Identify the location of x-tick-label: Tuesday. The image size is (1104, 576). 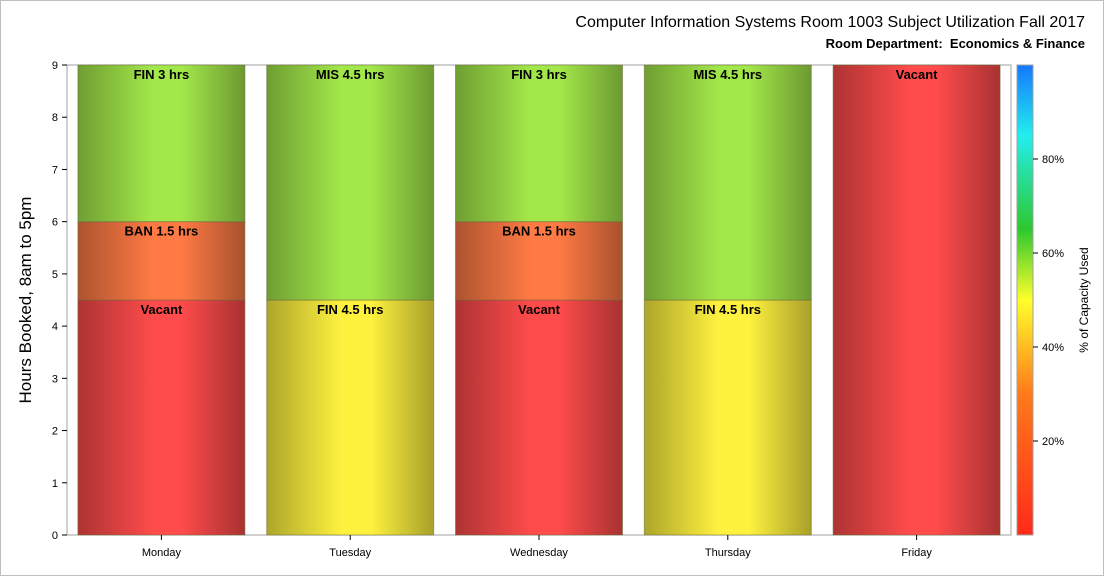
(350, 553).